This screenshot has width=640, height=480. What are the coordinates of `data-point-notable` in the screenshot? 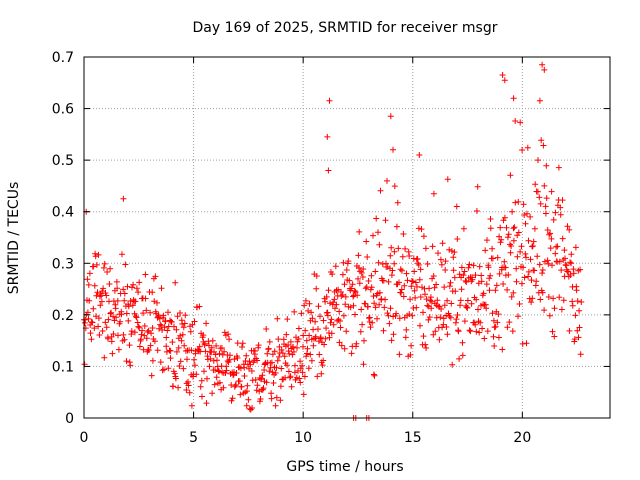 It's located at (327, 136).